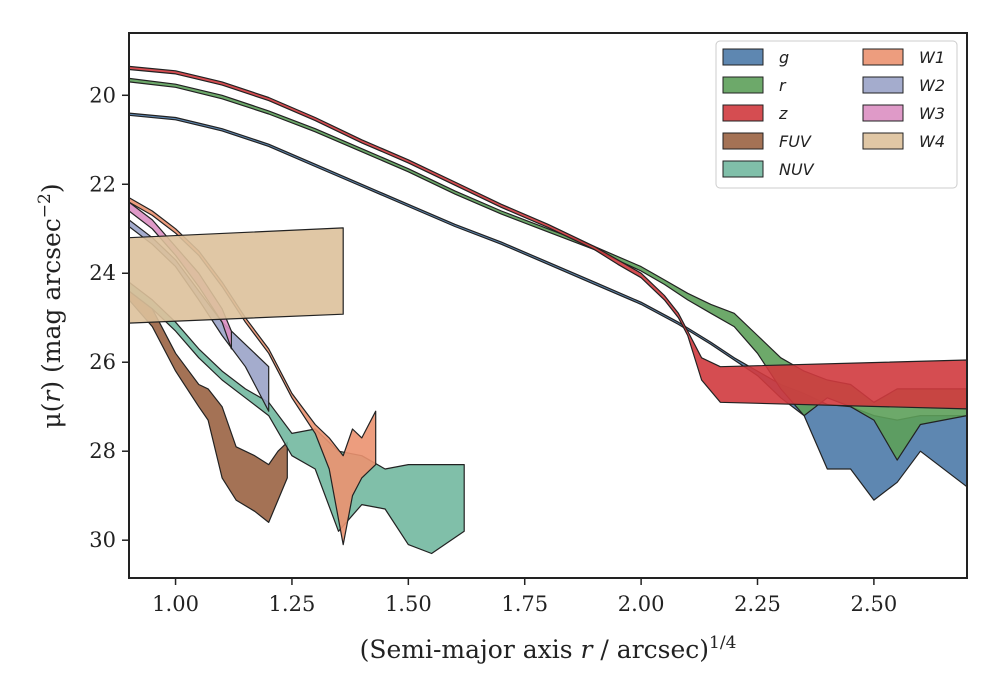 This screenshot has height=700, width=1000. Describe the element at coordinates (109, 317) in the screenshot. I see `y-ticks: 20 22 24 26 28 30` at that location.